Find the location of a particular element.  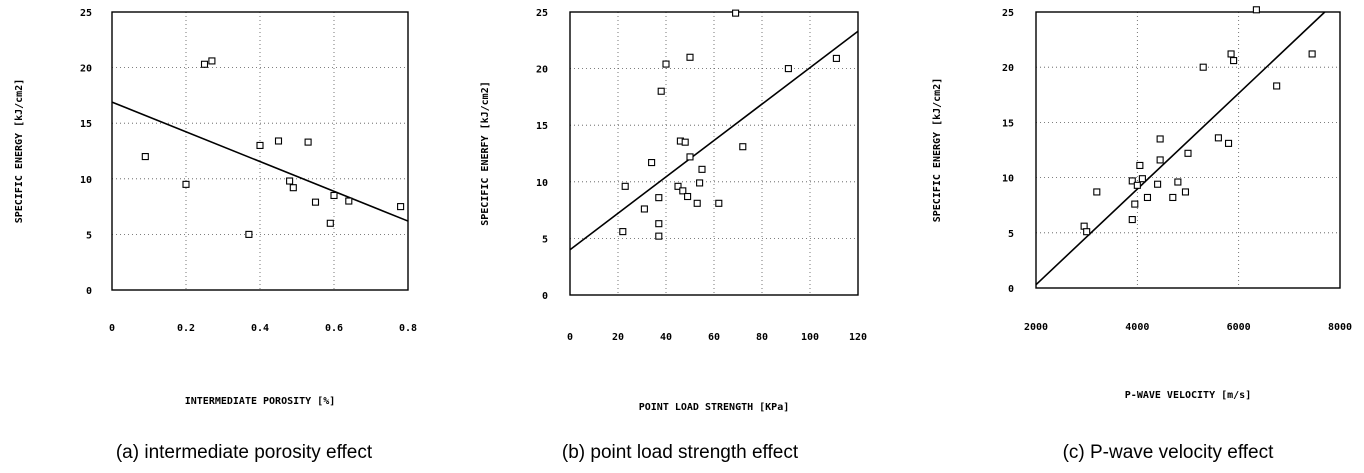

x-axis-label: POINT LOAD STRENGTH [KPa] is located at coordinates (714, 407).